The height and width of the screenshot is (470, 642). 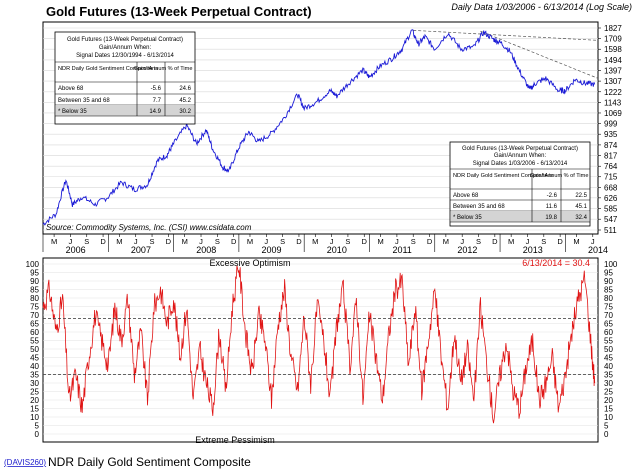 What do you see at coordinates (546, 176) in the screenshot?
I see `table-2-header-gain: Gain/ Annum` at bounding box center [546, 176].